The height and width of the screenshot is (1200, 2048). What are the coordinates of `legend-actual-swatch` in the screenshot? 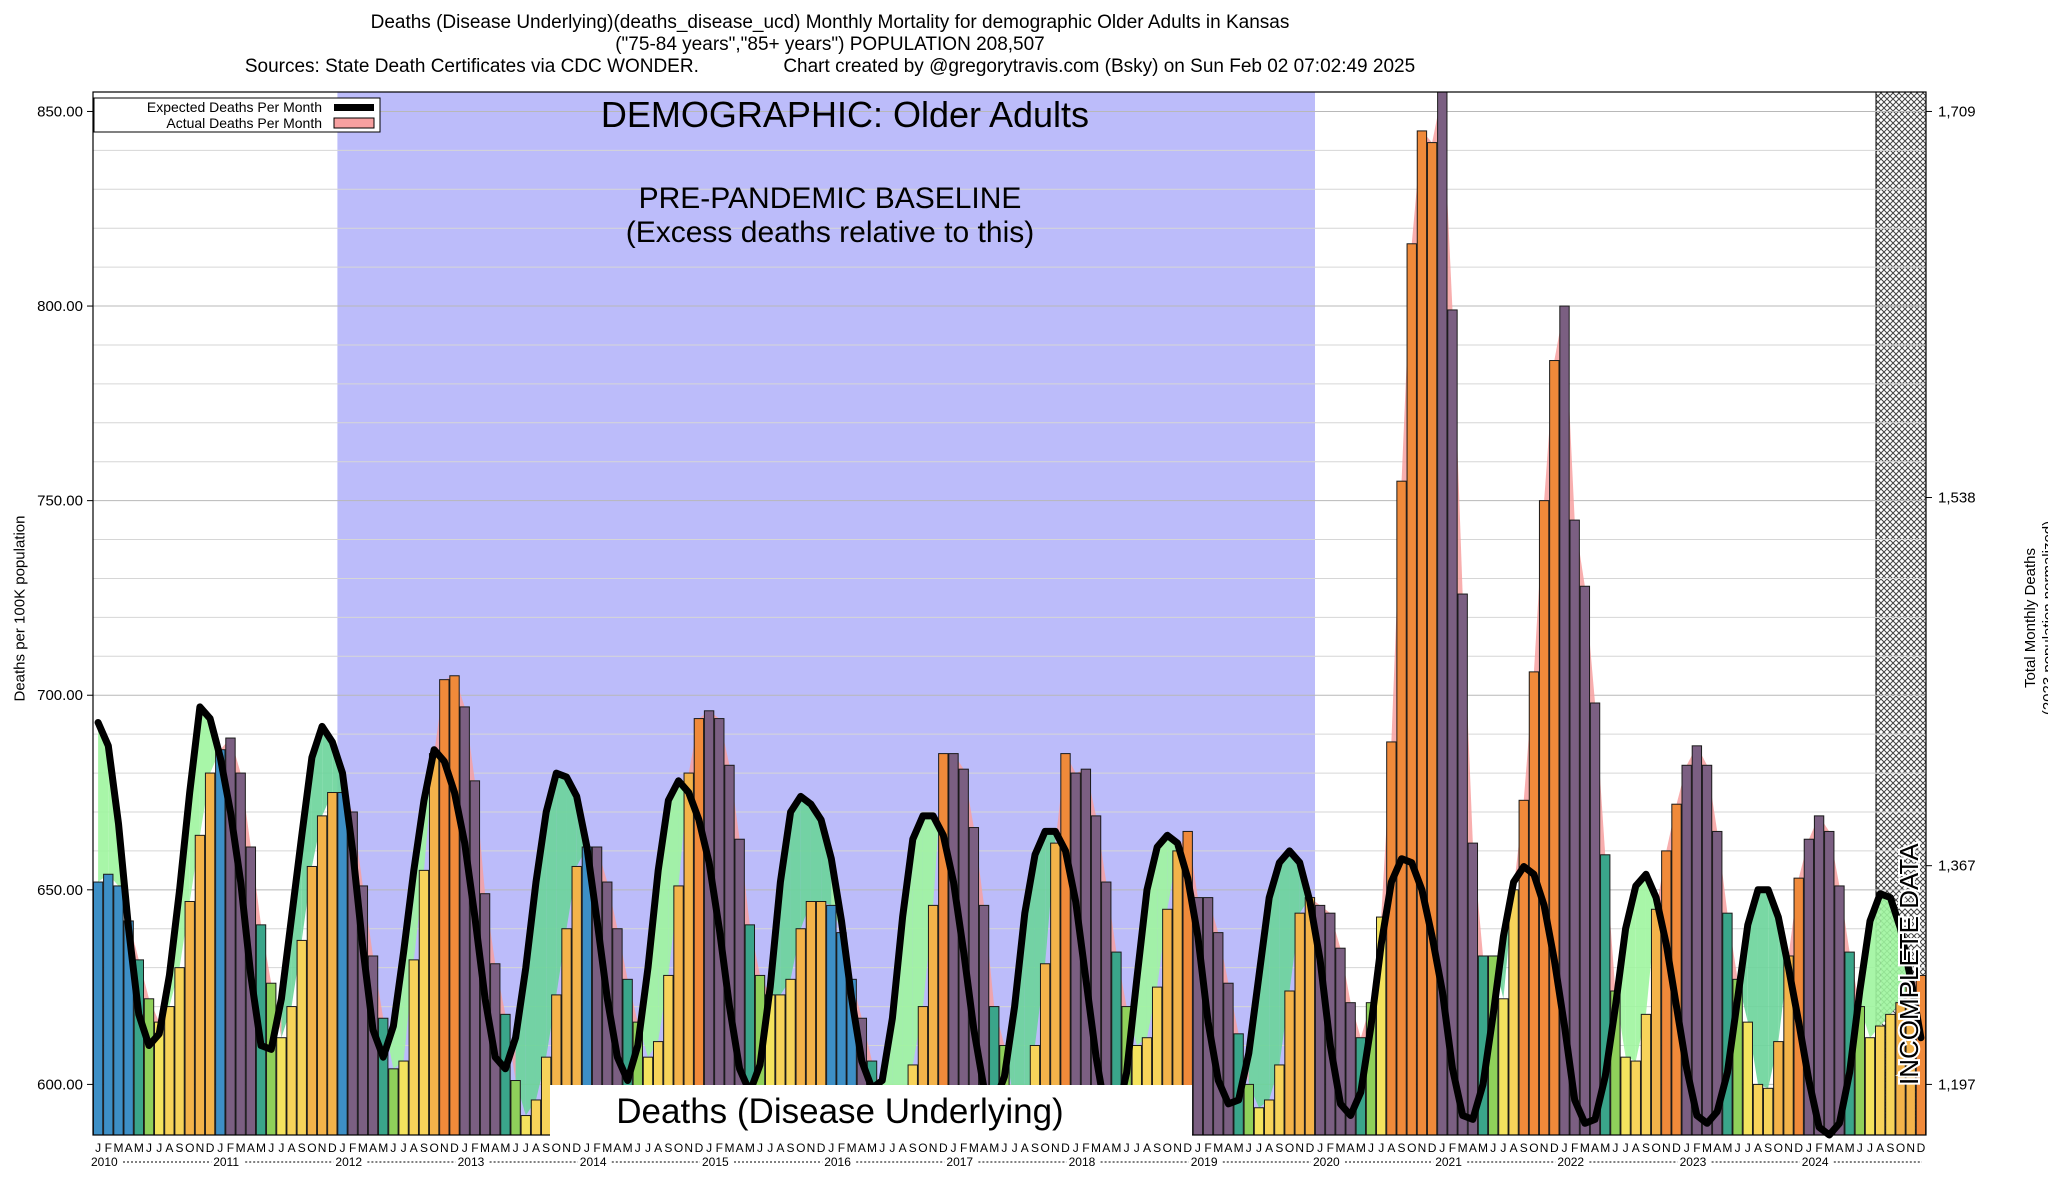 It's located at (354, 123).